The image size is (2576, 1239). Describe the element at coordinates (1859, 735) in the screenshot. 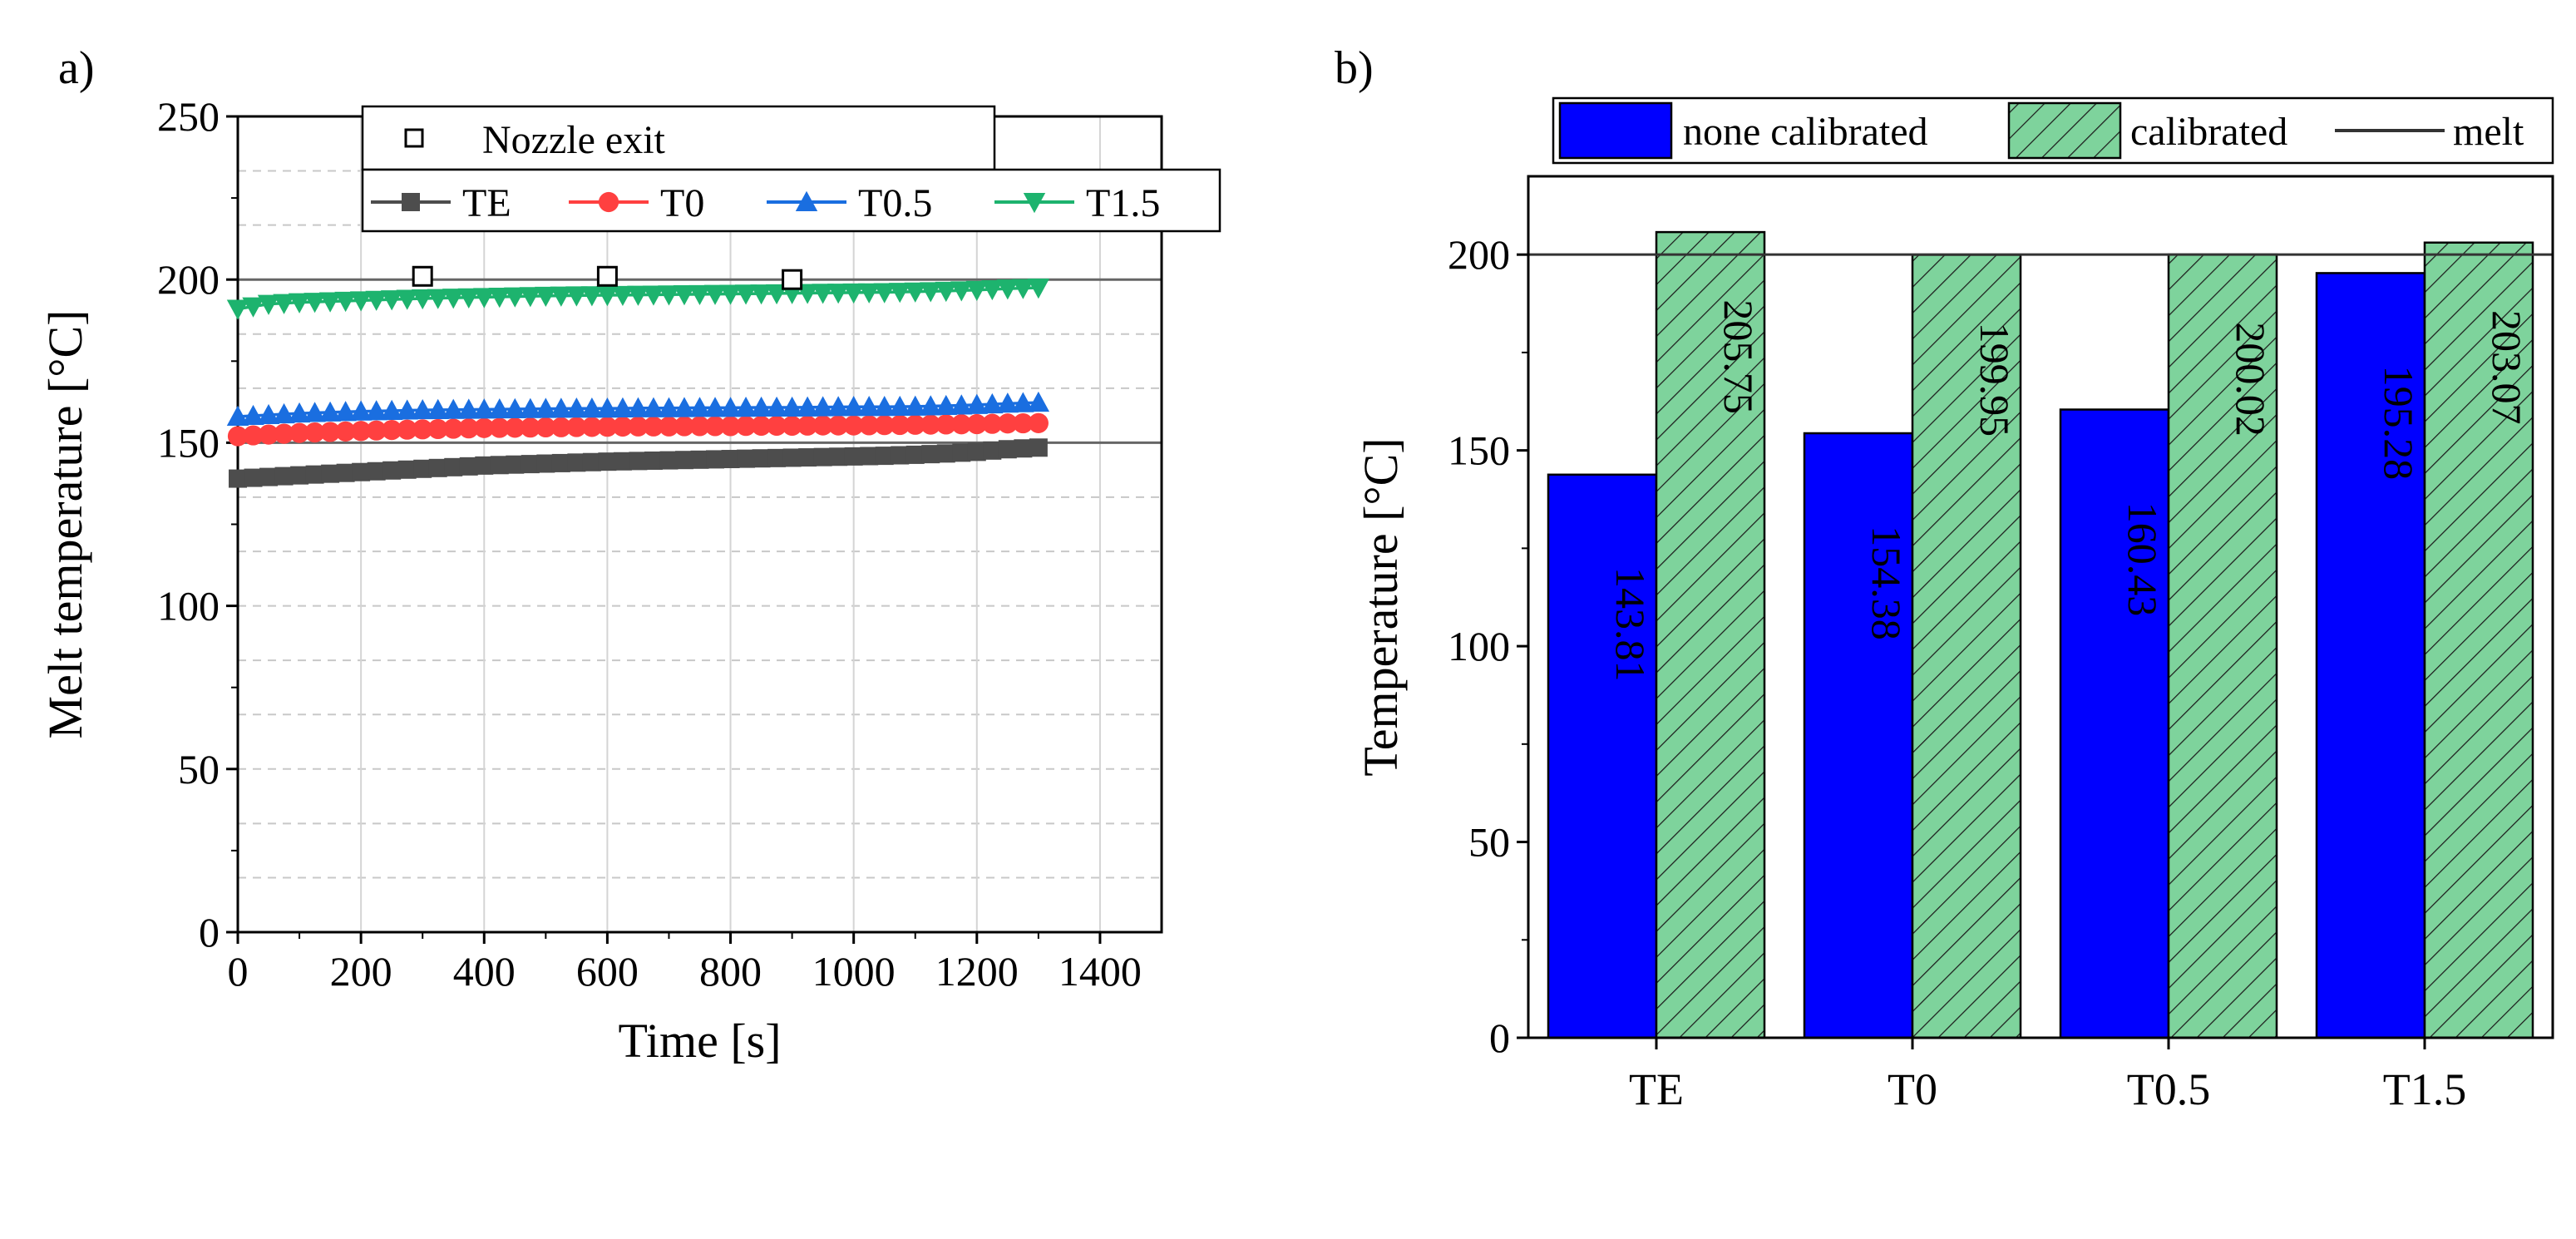

I see `bar-none-calibrated-T0` at that location.